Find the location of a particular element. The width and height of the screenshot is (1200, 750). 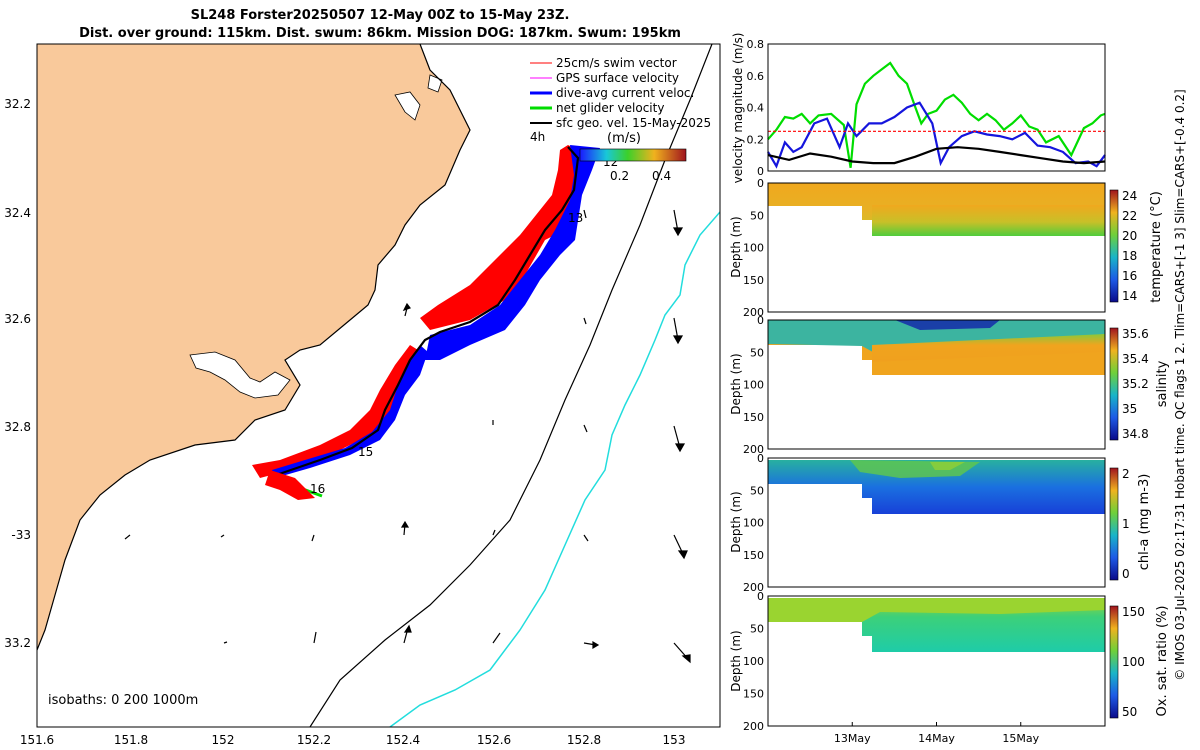

velocity-y-tick: 0.2 is located at coordinates (756, 139).